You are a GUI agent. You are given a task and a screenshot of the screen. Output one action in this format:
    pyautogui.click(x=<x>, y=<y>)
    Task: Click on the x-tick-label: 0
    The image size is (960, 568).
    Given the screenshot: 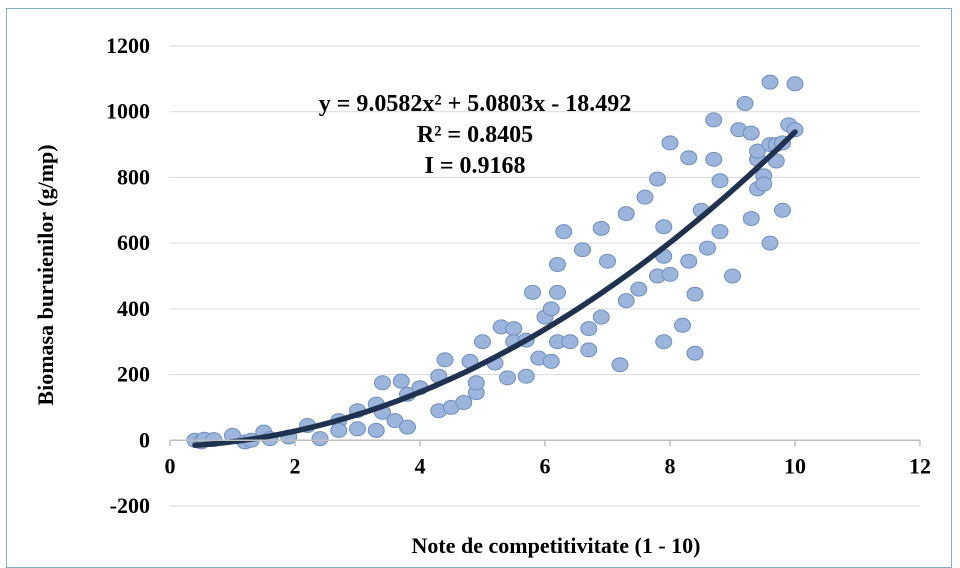 What is the action you would take?
    pyautogui.click(x=170, y=465)
    